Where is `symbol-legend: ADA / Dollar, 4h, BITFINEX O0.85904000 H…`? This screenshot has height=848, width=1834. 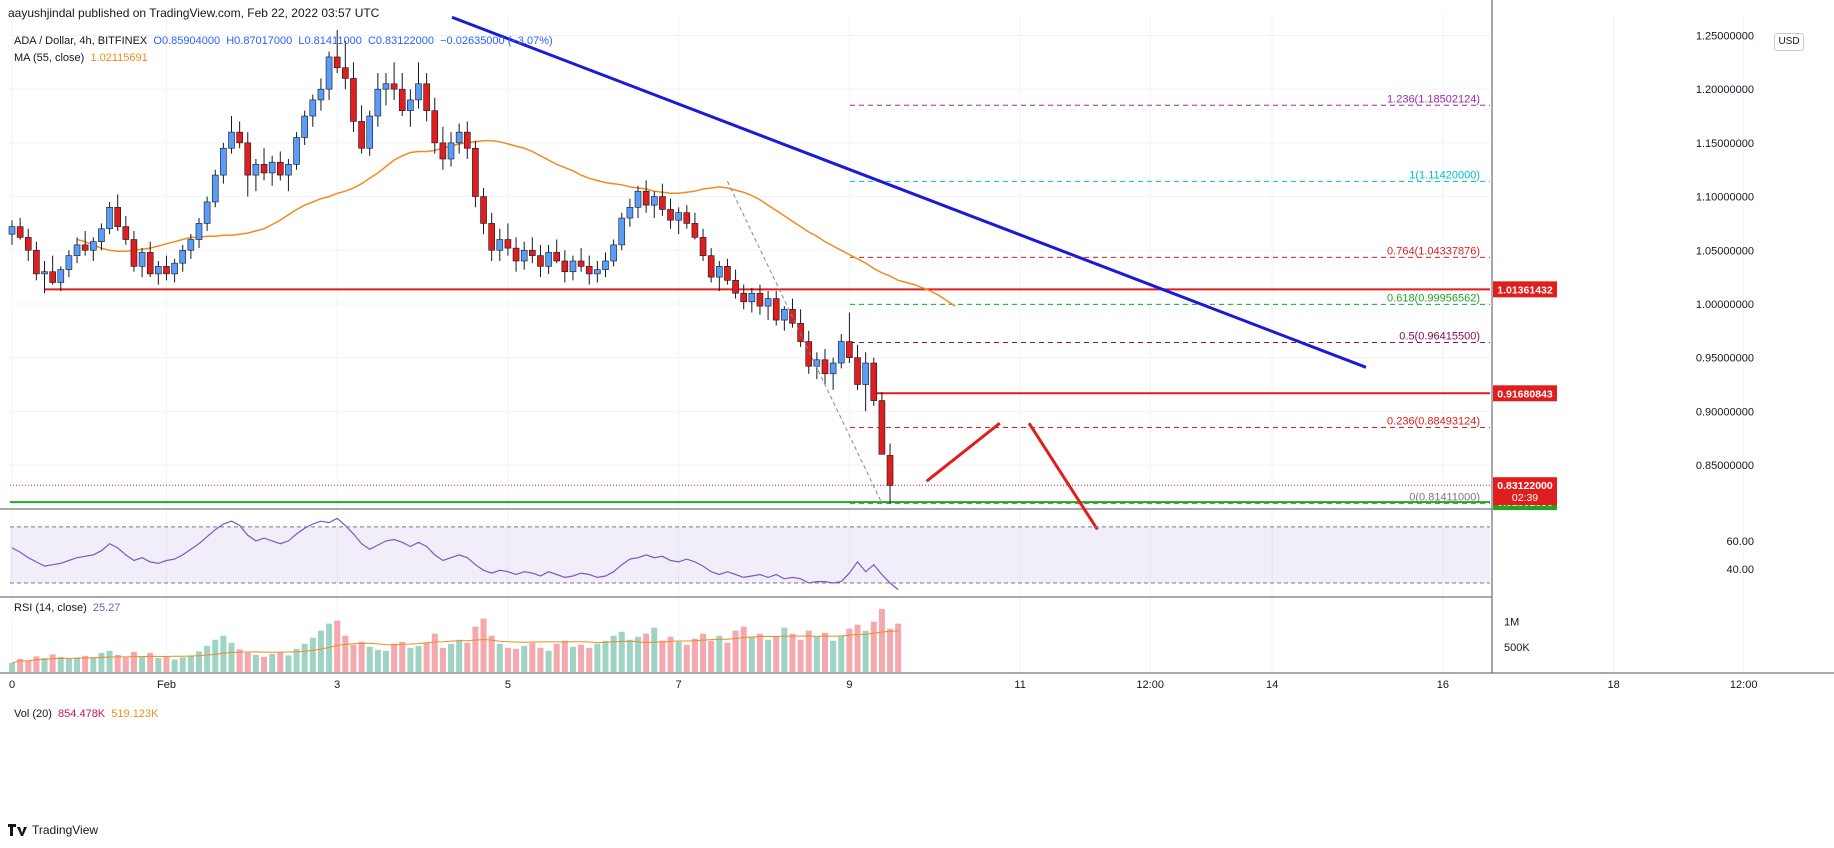
symbol-legend: ADA / Dollar, 4h, BITFINEX O0.85904000 H… is located at coordinates (283, 41).